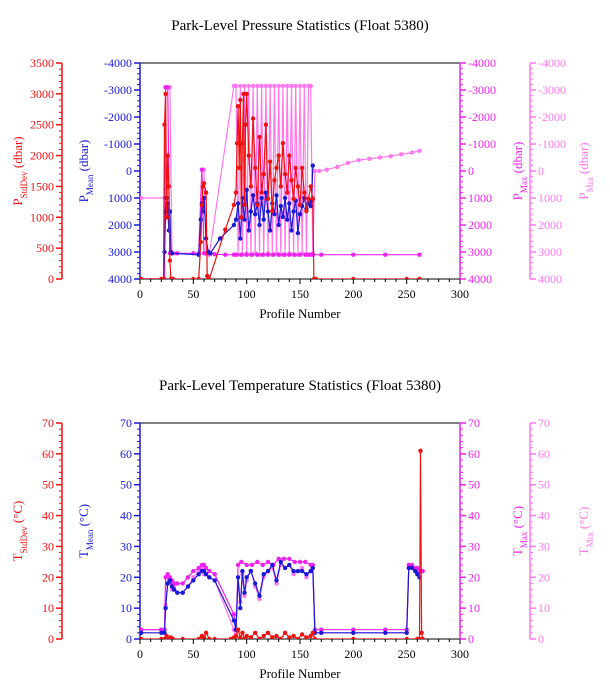 The image size is (610, 696). What do you see at coordinates (300, 673) in the screenshot?
I see `x-axis-label: Profile Number` at bounding box center [300, 673].